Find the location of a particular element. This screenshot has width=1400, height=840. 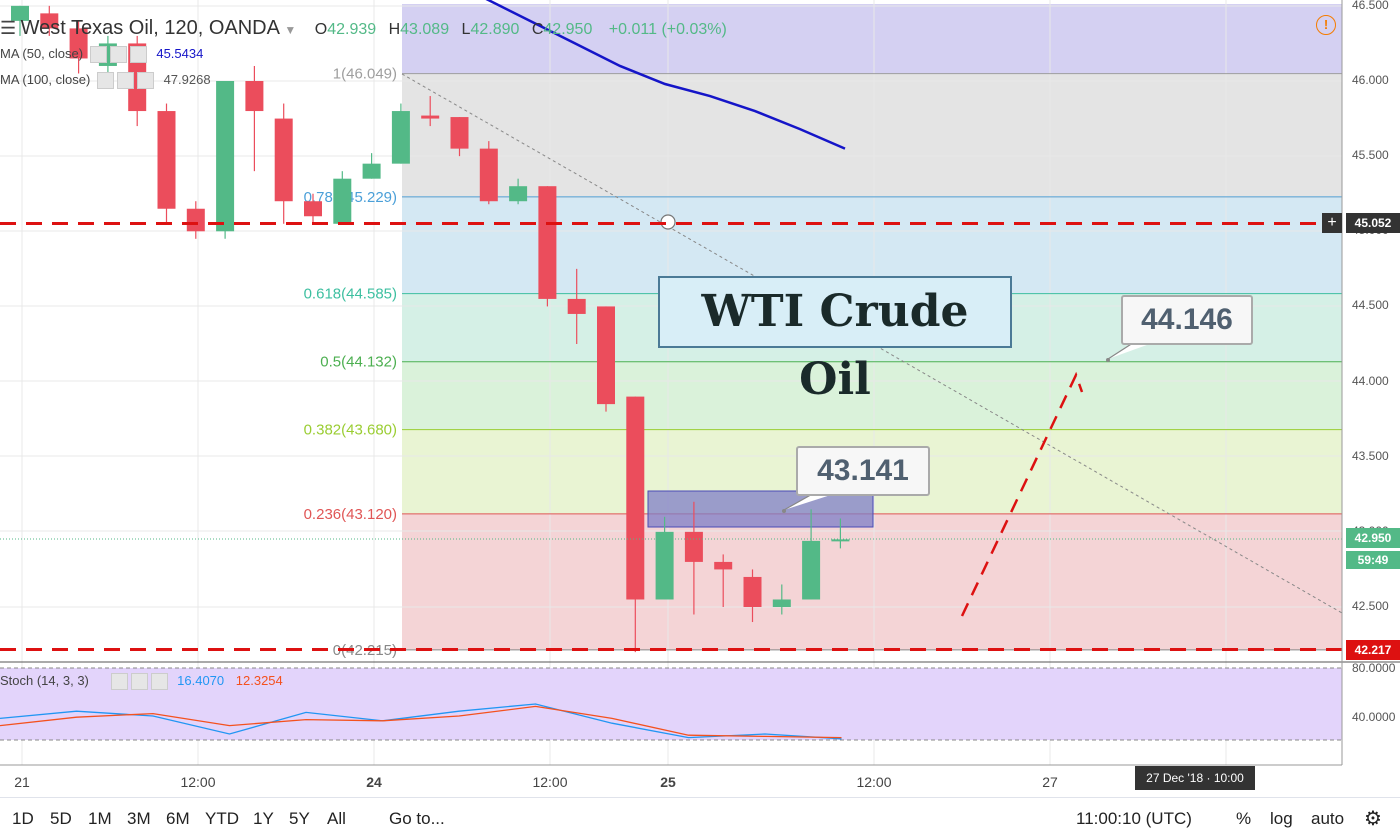

range-5y: 5Y is located at coordinates (299, 818).